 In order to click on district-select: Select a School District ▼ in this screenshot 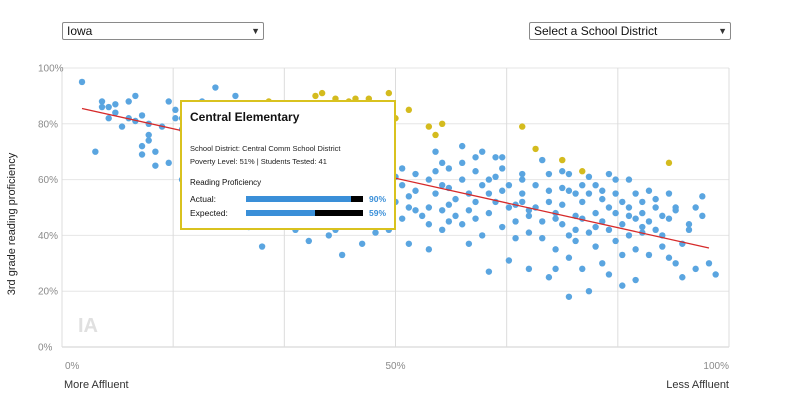, I will do `click(630, 31)`.